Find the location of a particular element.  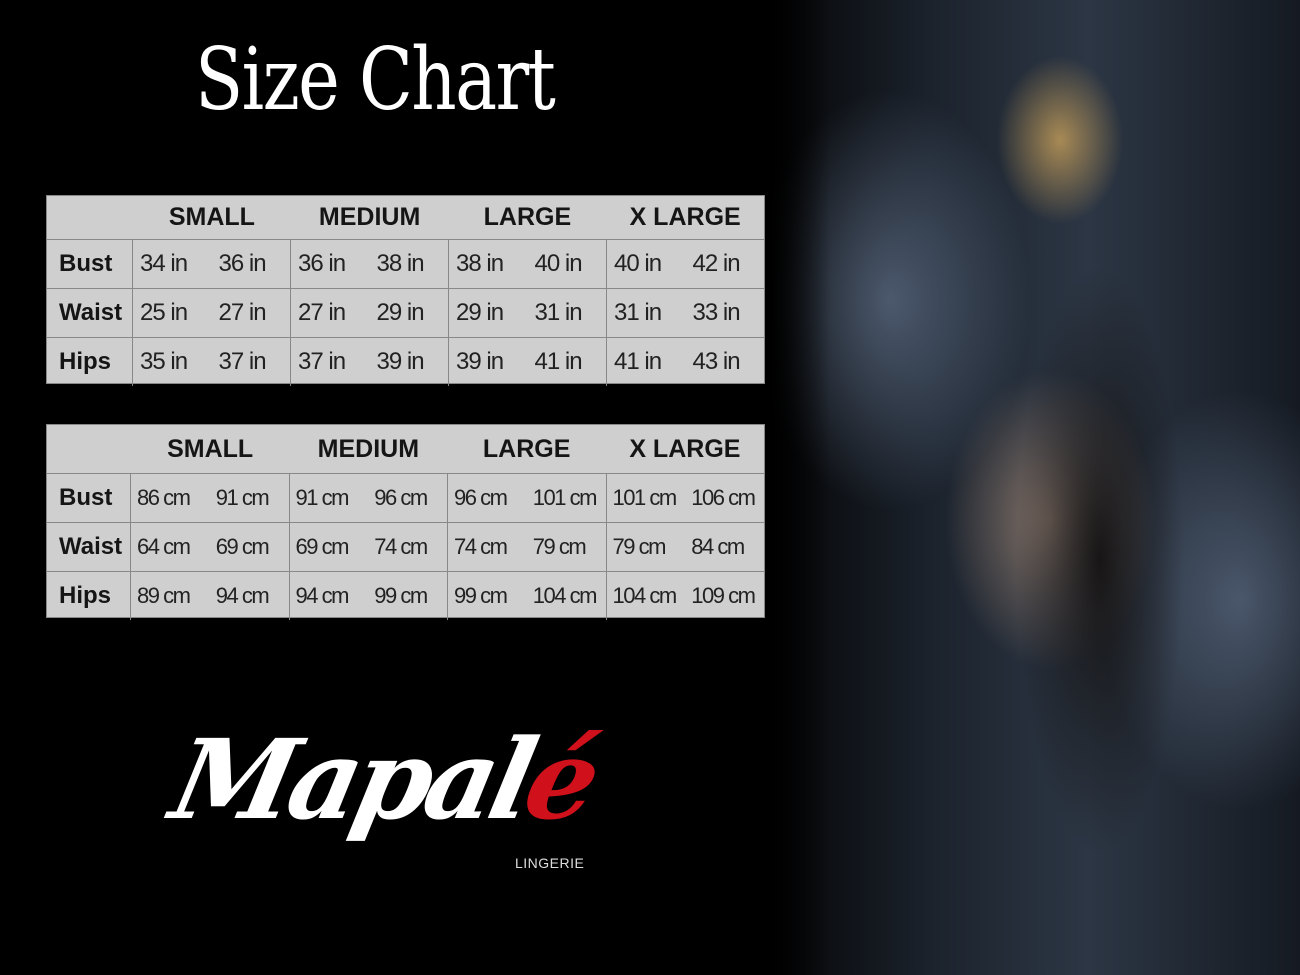

size-group: 36 in 38 in is located at coordinates (370, 264).